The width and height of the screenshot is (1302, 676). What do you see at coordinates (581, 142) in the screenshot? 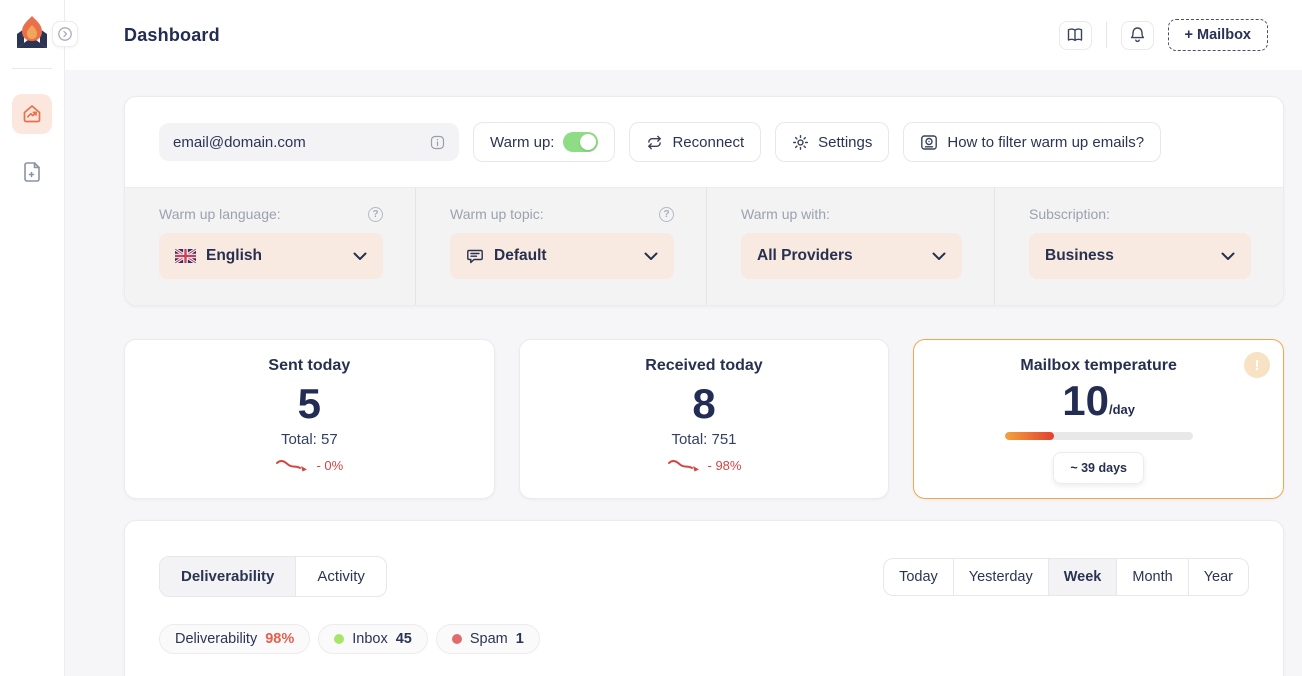
I see `warmup-toggle` at bounding box center [581, 142].